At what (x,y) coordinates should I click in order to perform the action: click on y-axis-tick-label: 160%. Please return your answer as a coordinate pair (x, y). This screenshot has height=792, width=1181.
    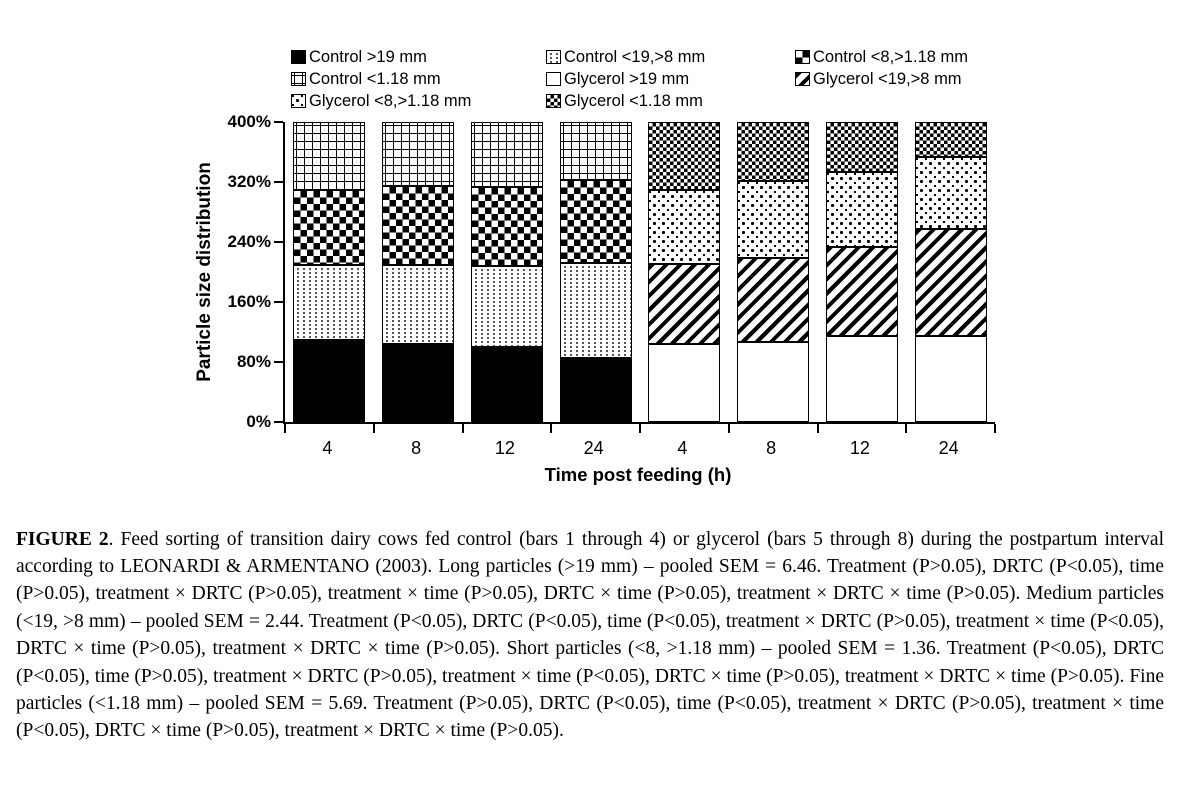
    Looking at the image, I should click on (249, 301).